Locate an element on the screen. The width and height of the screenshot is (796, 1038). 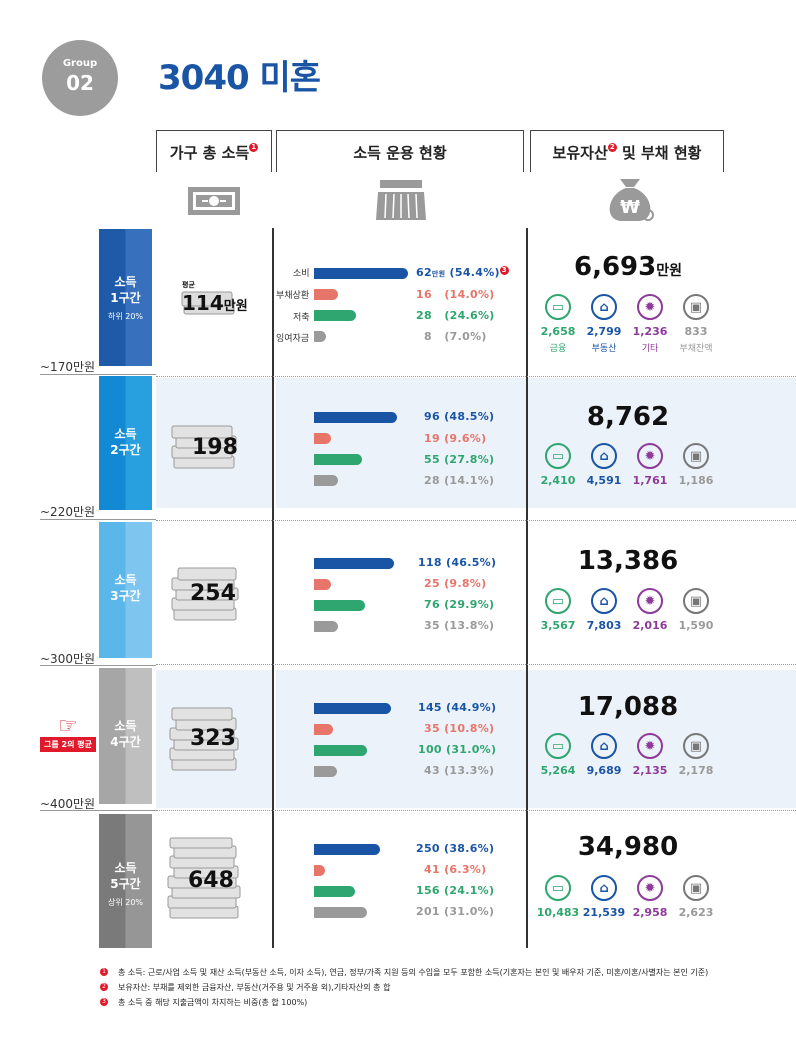
ledger-icon is located at coordinates (401, 200).